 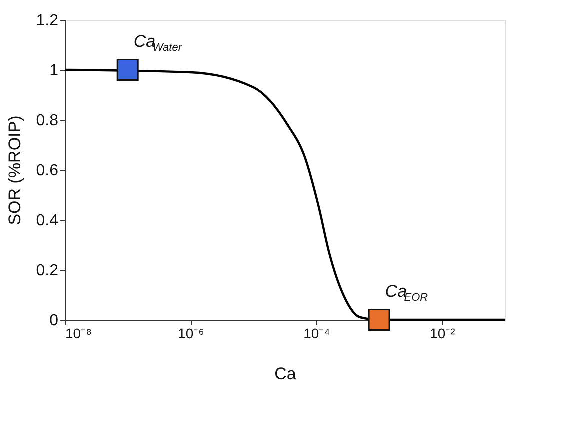 What do you see at coordinates (14, 171) in the screenshot?
I see `y-axis-title: SOR (%ROIP)` at bounding box center [14, 171].